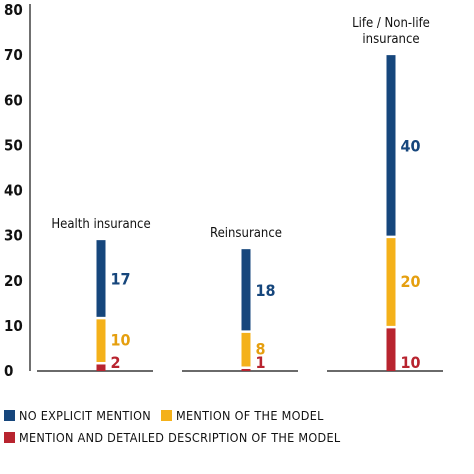 Image resolution: width=474 pixels, height=474 pixels. I want to click on category-label: insurance, so click(390, 39).